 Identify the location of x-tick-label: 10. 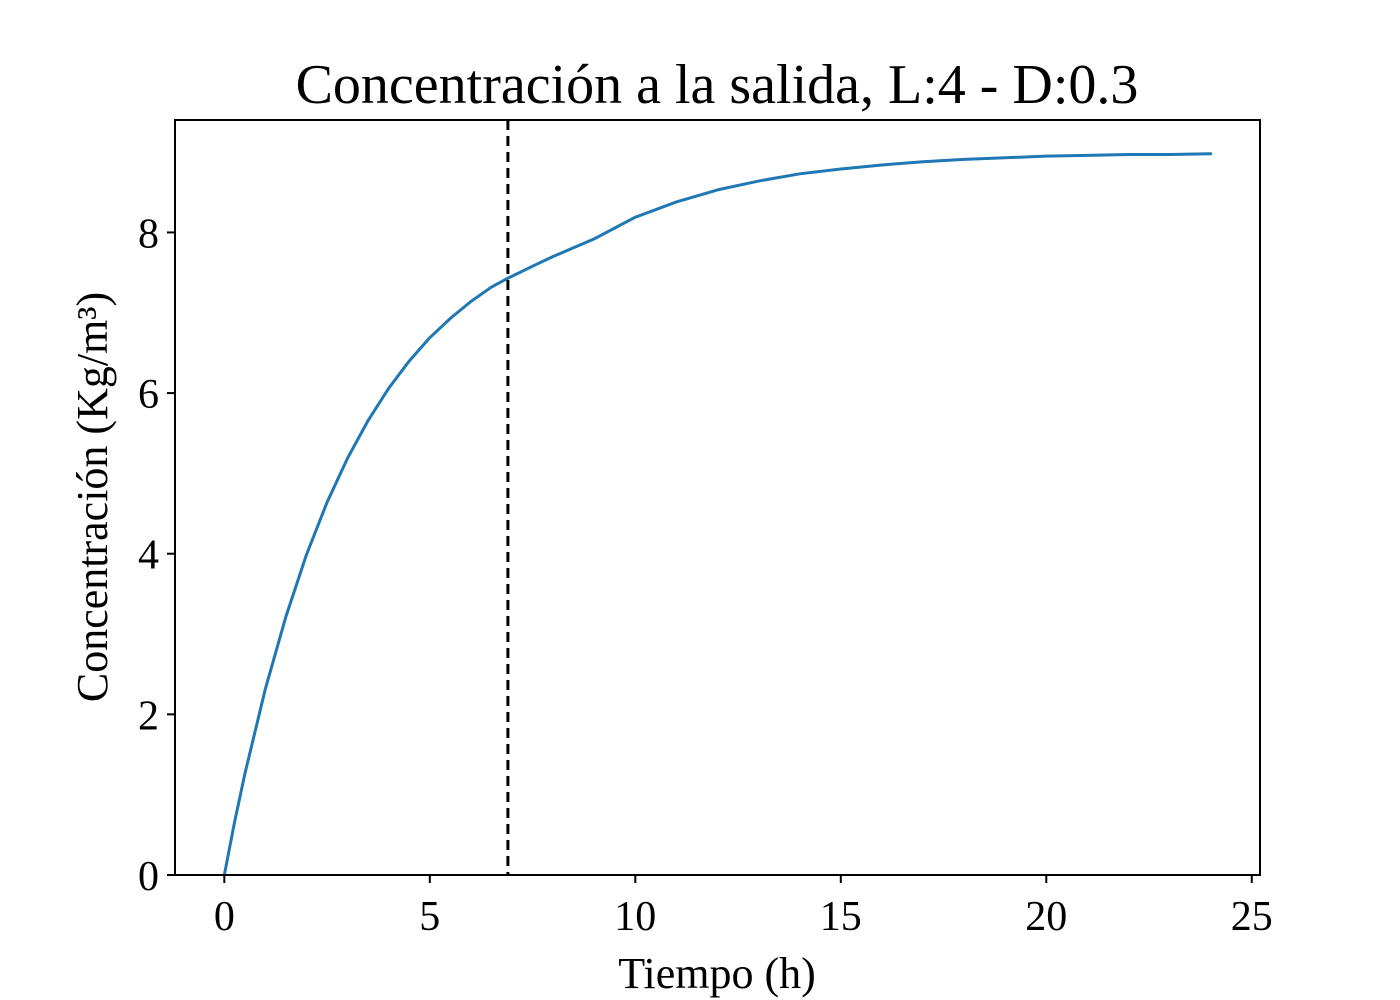
(635, 917).